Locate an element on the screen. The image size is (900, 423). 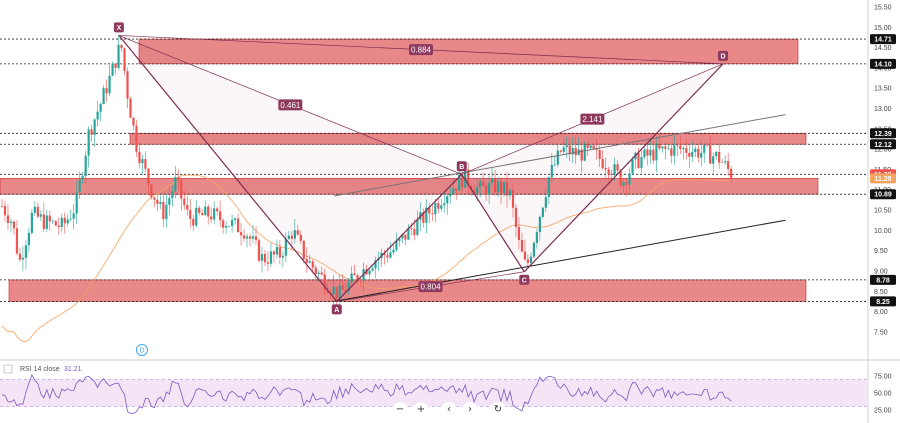
rsi-pane: 75.00 50.00 25.00 RSI 14 close 31.21 is located at coordinates (446, 389).